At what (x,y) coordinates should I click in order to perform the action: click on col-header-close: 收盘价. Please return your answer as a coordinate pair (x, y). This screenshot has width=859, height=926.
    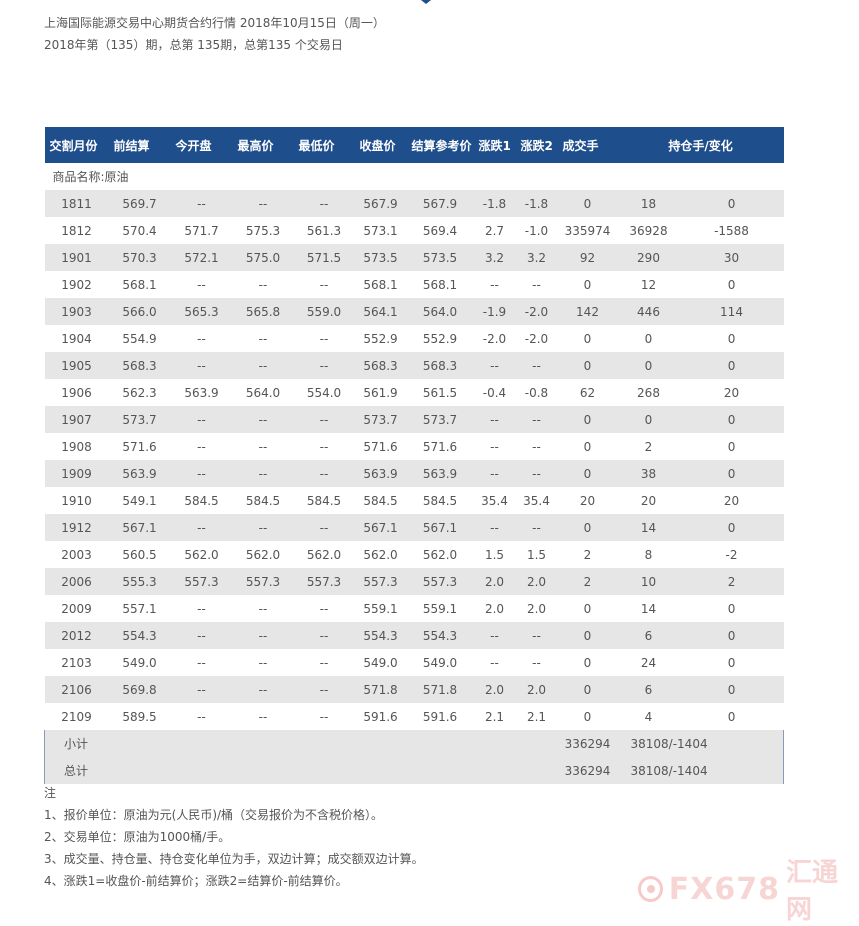
    Looking at the image, I should click on (380, 145).